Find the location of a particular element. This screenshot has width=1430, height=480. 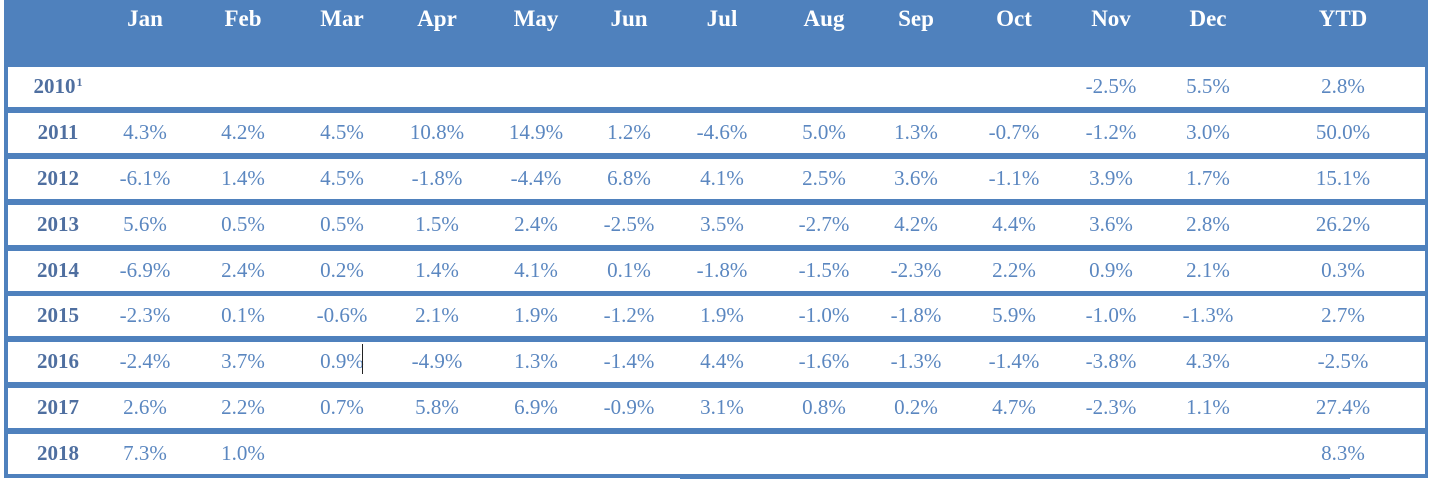

cell-mar: 0.7% is located at coordinates (342, 407).